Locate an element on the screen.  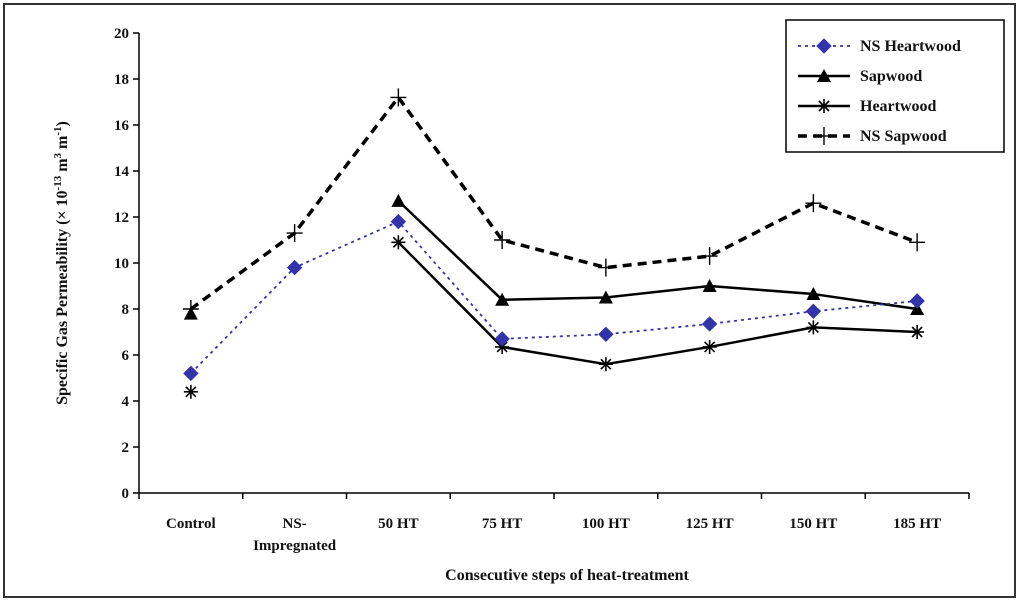
y-tick-label: 8 is located at coordinates (126, 310).